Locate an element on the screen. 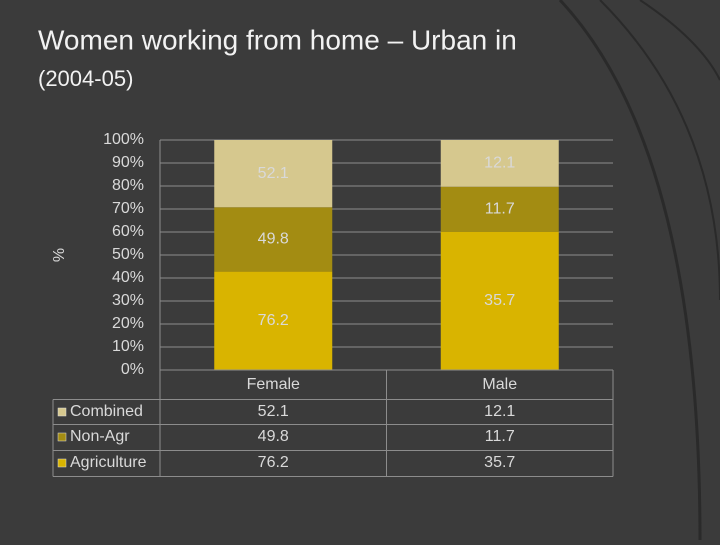  table-value: 12.1 is located at coordinates (499, 411).